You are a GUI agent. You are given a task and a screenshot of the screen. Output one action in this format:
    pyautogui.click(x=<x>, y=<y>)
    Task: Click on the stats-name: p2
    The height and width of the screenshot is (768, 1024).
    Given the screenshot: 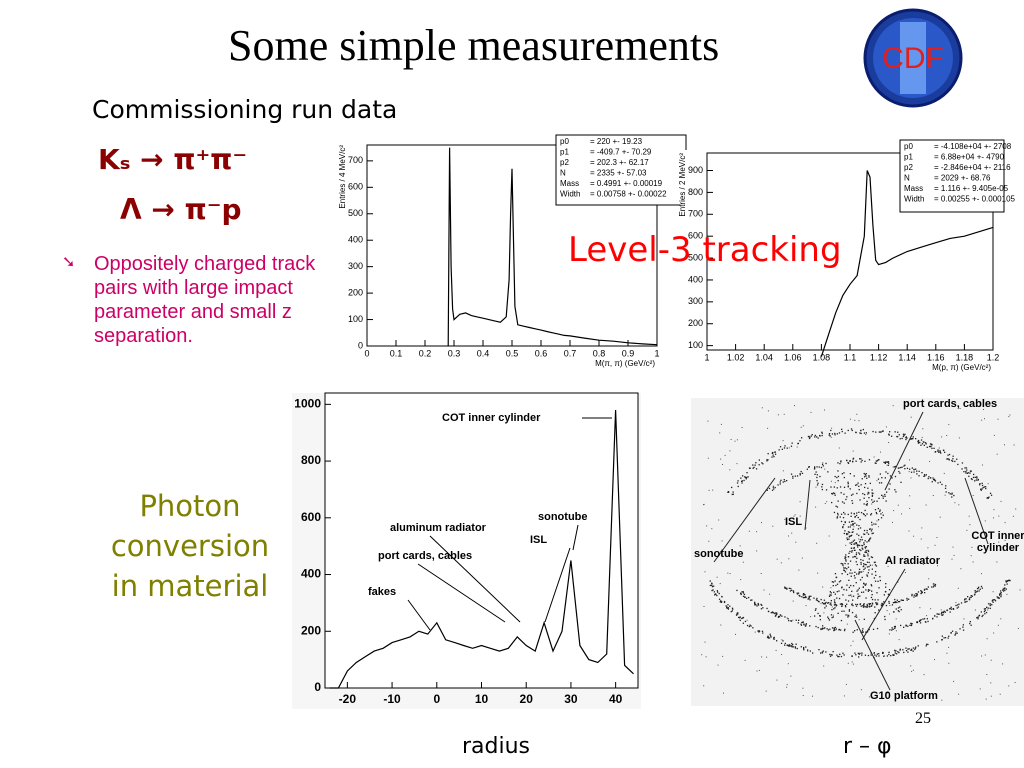 What is the action you would take?
    pyautogui.click(x=908, y=167)
    